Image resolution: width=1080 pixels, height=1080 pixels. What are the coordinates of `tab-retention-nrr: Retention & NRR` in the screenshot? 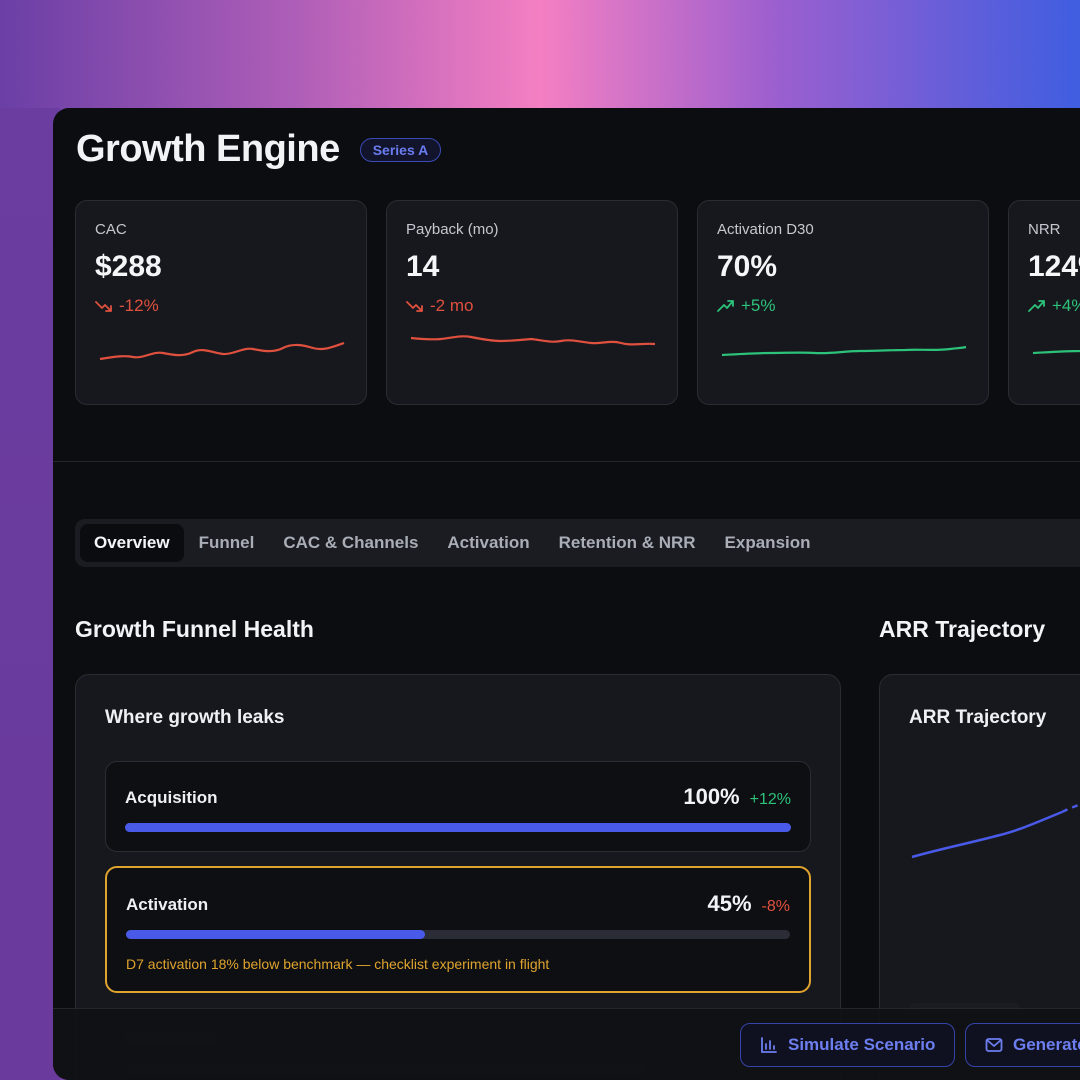 It's located at (627, 542).